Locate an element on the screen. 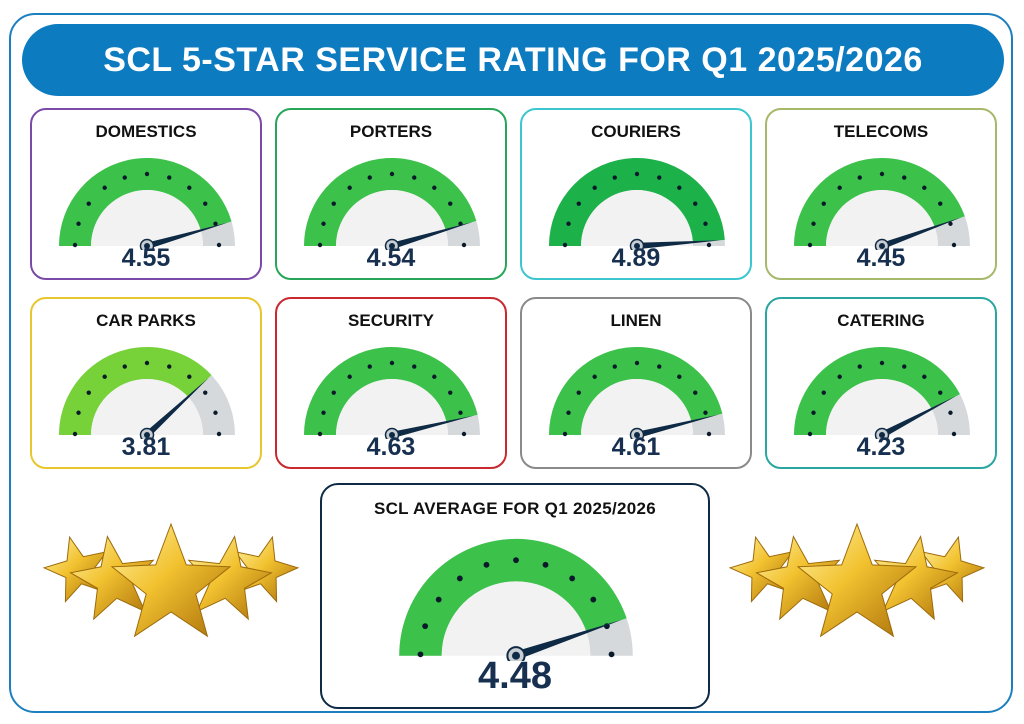  gauge-card-security: SECURITY 4.63 is located at coordinates (391, 383).